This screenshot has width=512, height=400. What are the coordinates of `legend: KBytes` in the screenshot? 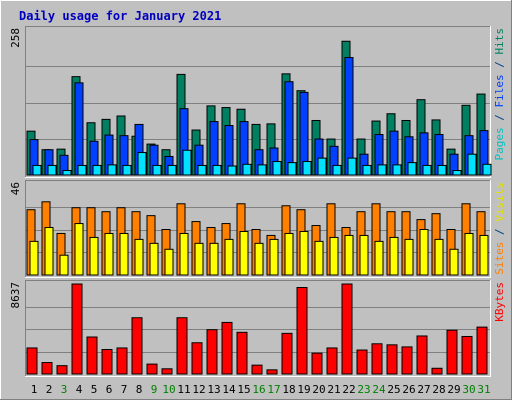 It's located at (499, 302).